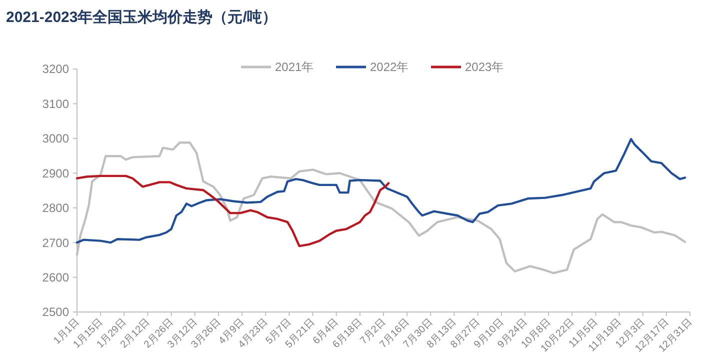 This screenshot has width=720, height=363. Describe the element at coordinates (484, 67) in the screenshot. I see `legend-label: 2023年` at that location.